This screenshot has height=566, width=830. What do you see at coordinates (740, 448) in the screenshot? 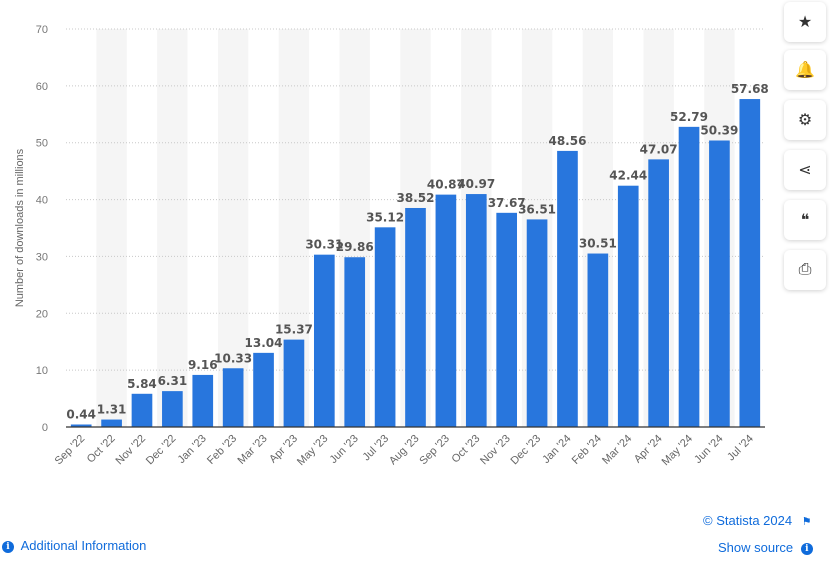
I see `x-tick-label: Jul '24` at bounding box center [740, 448].